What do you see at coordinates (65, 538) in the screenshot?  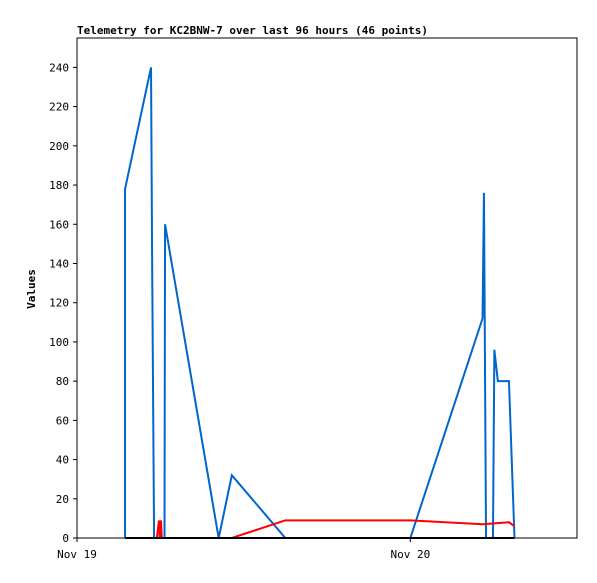 I see `y-tick-label: 0` at bounding box center [65, 538].